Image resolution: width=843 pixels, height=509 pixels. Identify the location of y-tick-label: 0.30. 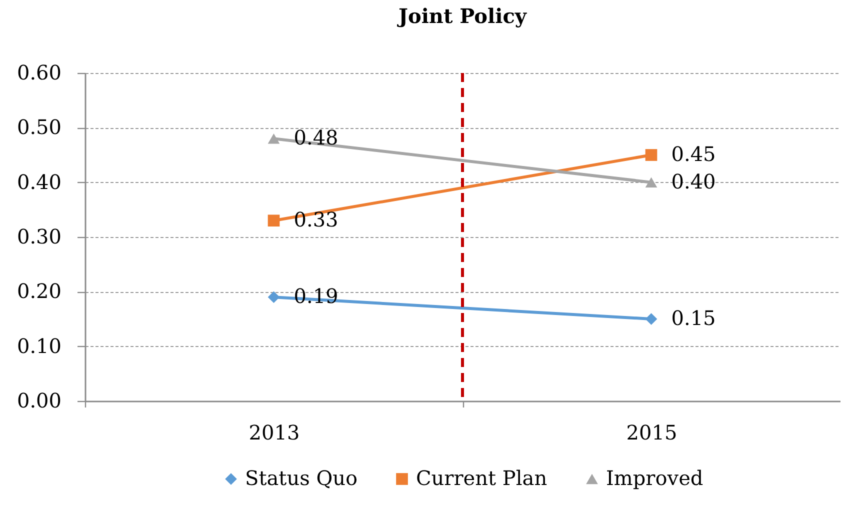
(39, 236).